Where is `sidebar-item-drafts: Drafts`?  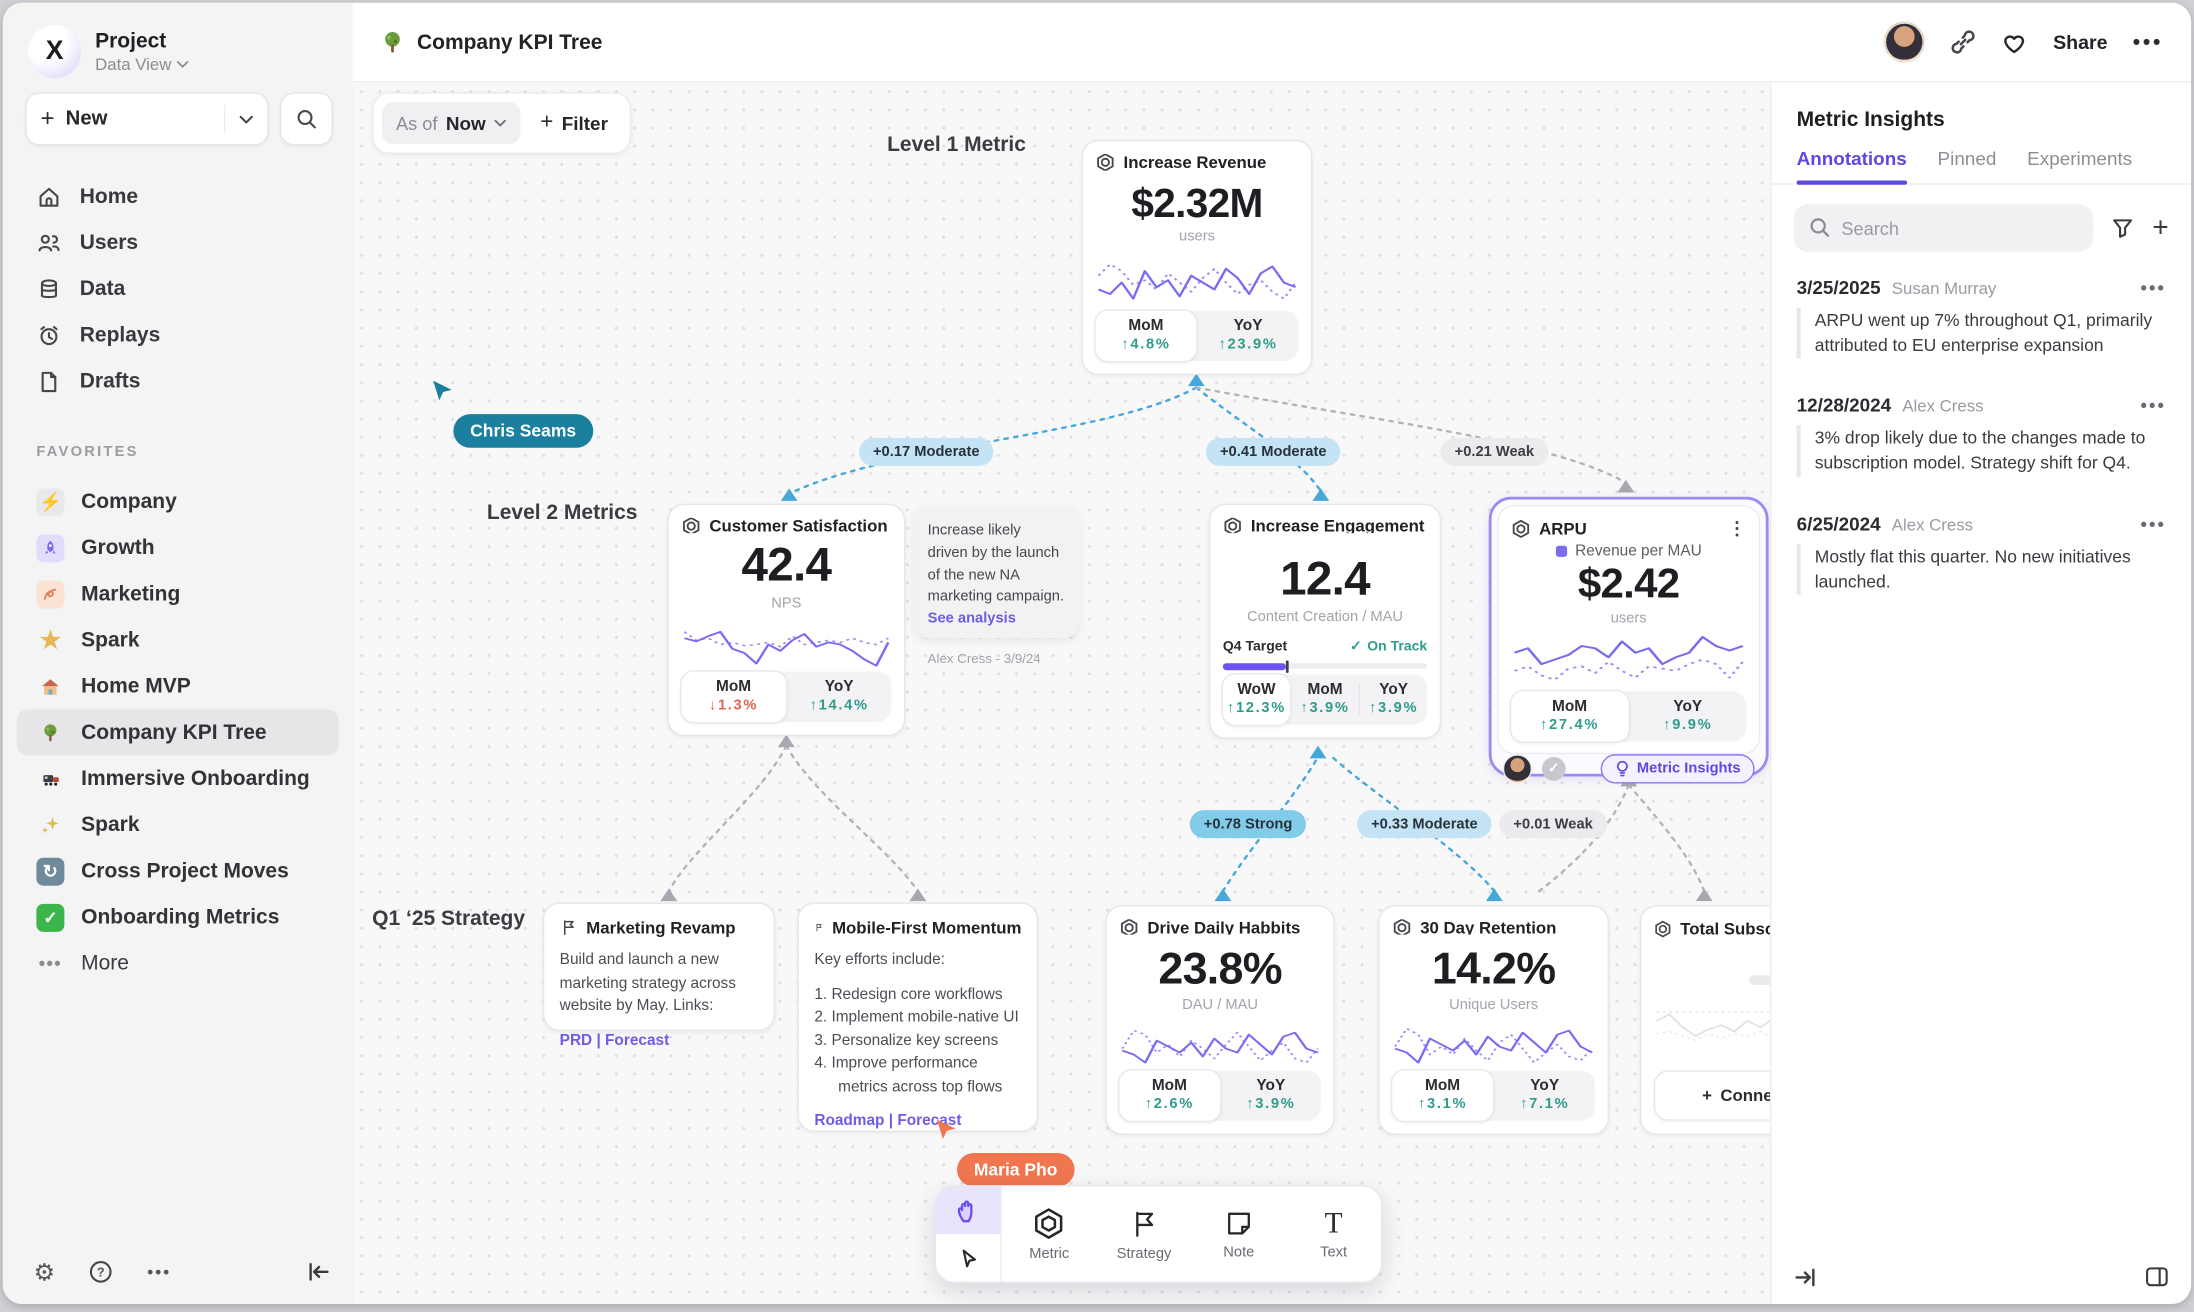
sidebar-item-drafts: Drafts is located at coordinates (178, 381).